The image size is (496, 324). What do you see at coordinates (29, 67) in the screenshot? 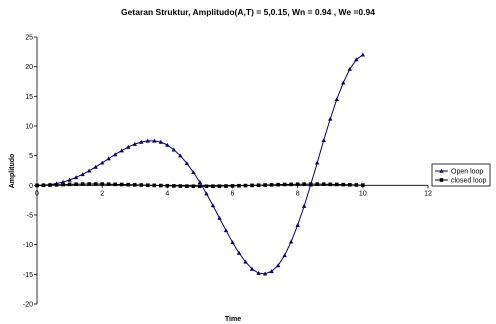
I see `y-tick-label: 20` at bounding box center [29, 67].